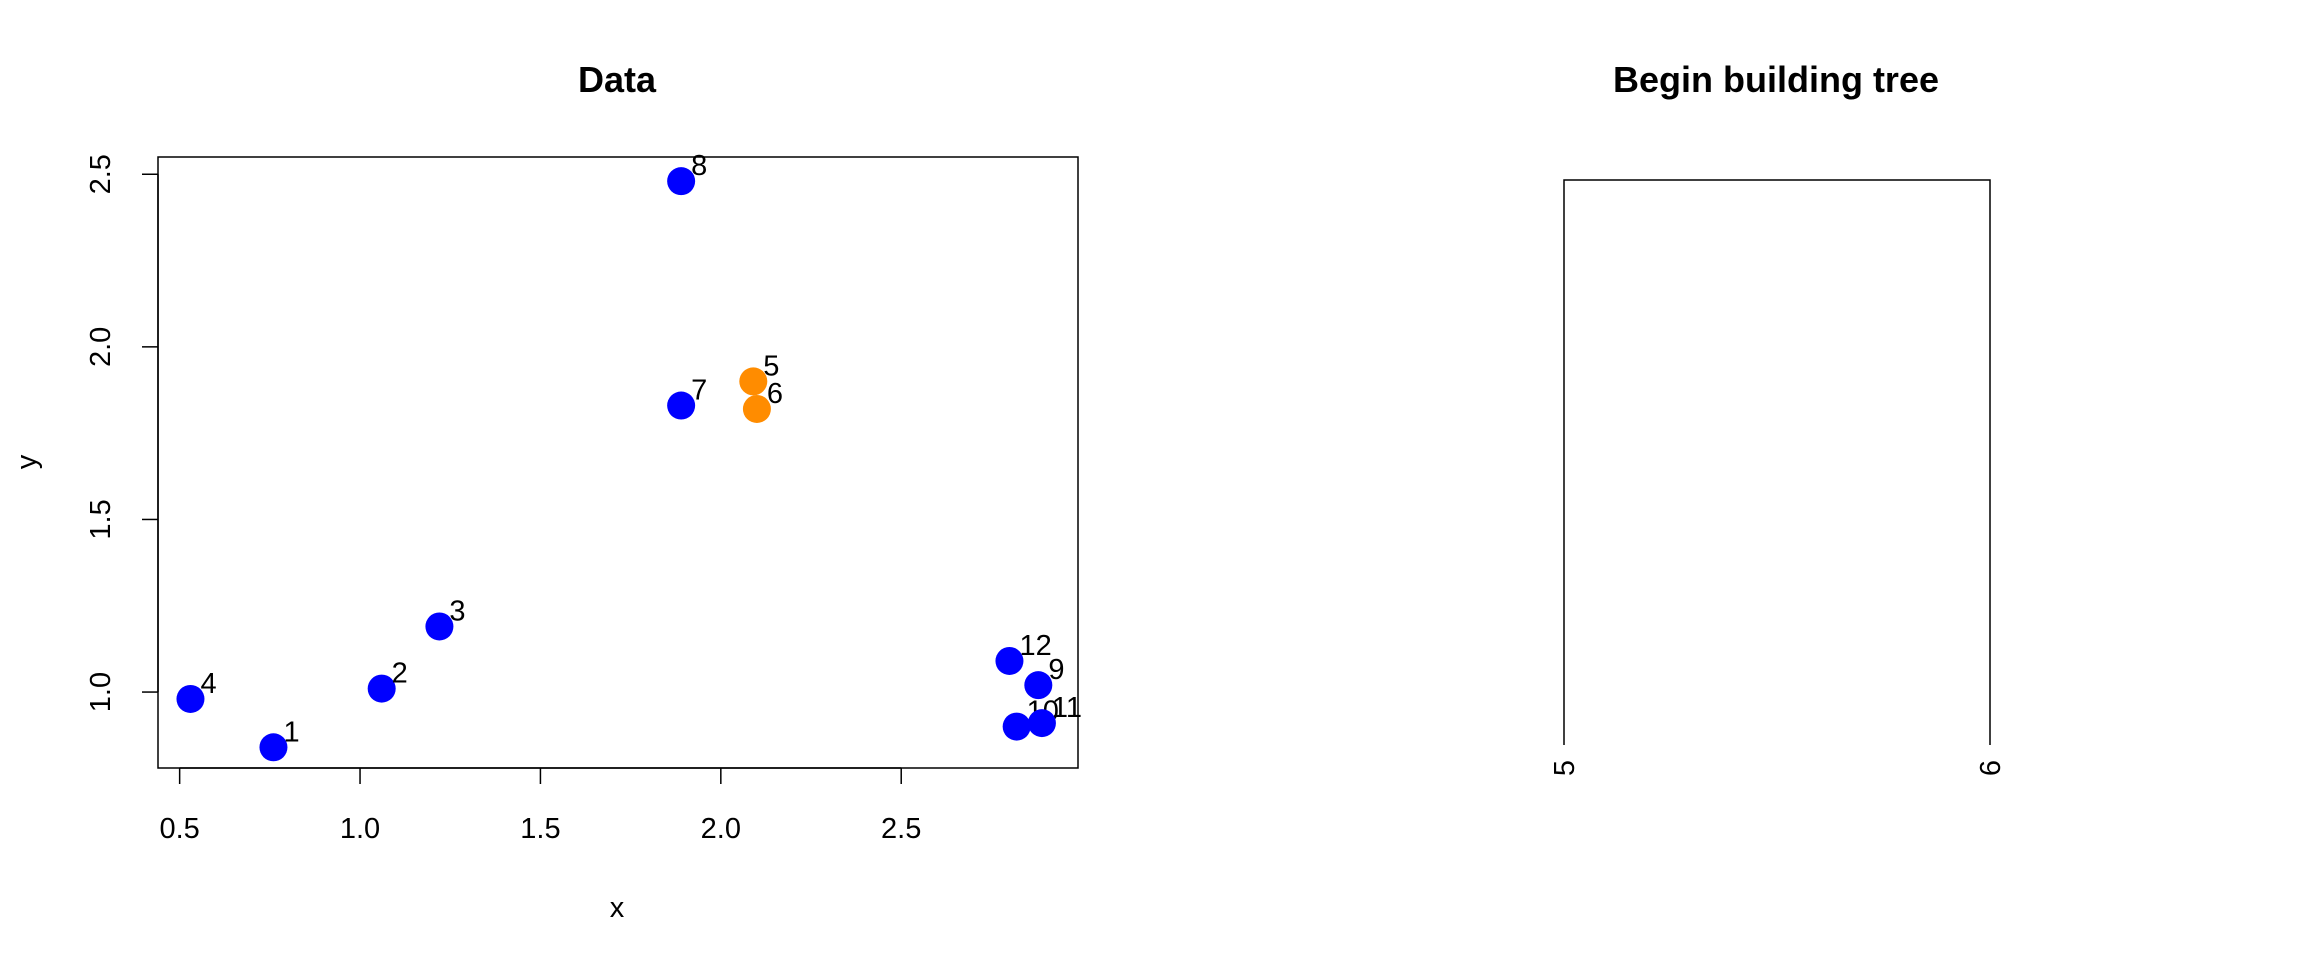 Image resolution: width=2304 pixels, height=960 pixels. I want to click on point-label: 5, so click(771, 366).